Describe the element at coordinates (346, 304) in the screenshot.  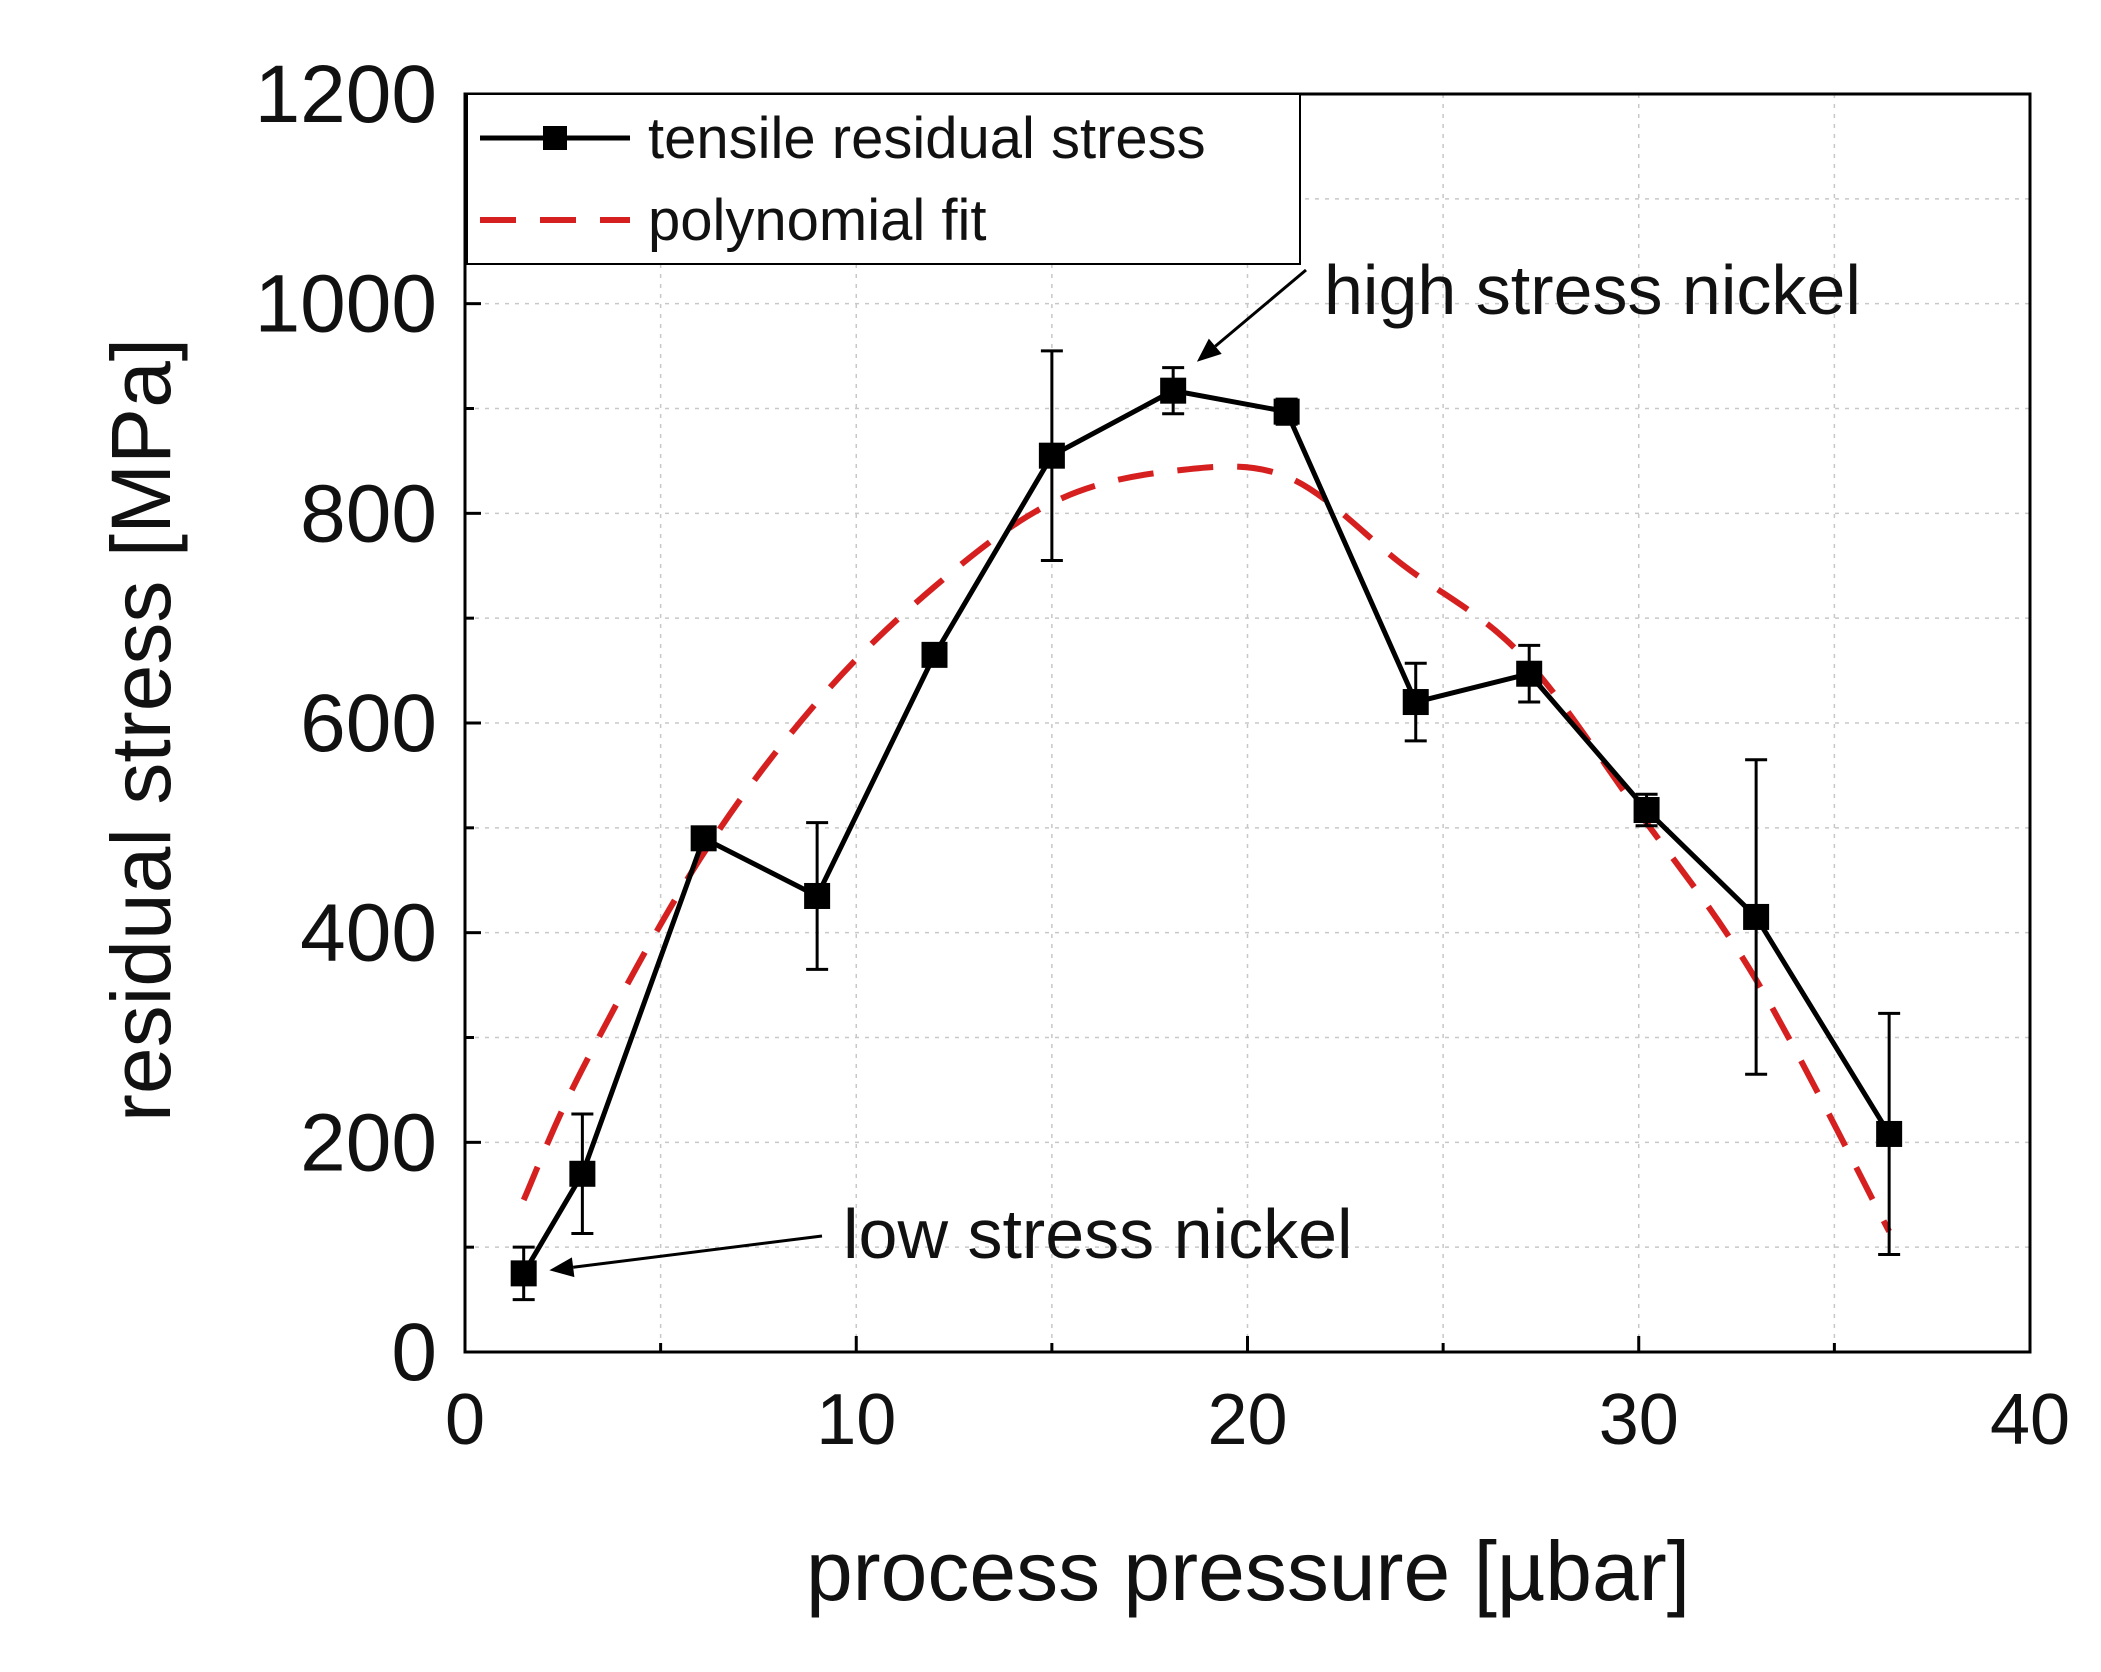
I see `y-tick-label: 1000` at that location.